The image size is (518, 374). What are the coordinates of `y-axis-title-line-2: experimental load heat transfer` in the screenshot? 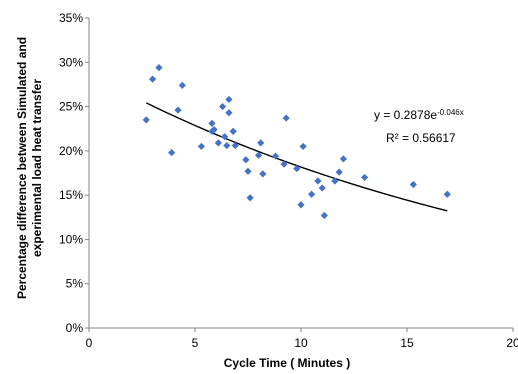 It's located at (37, 168).